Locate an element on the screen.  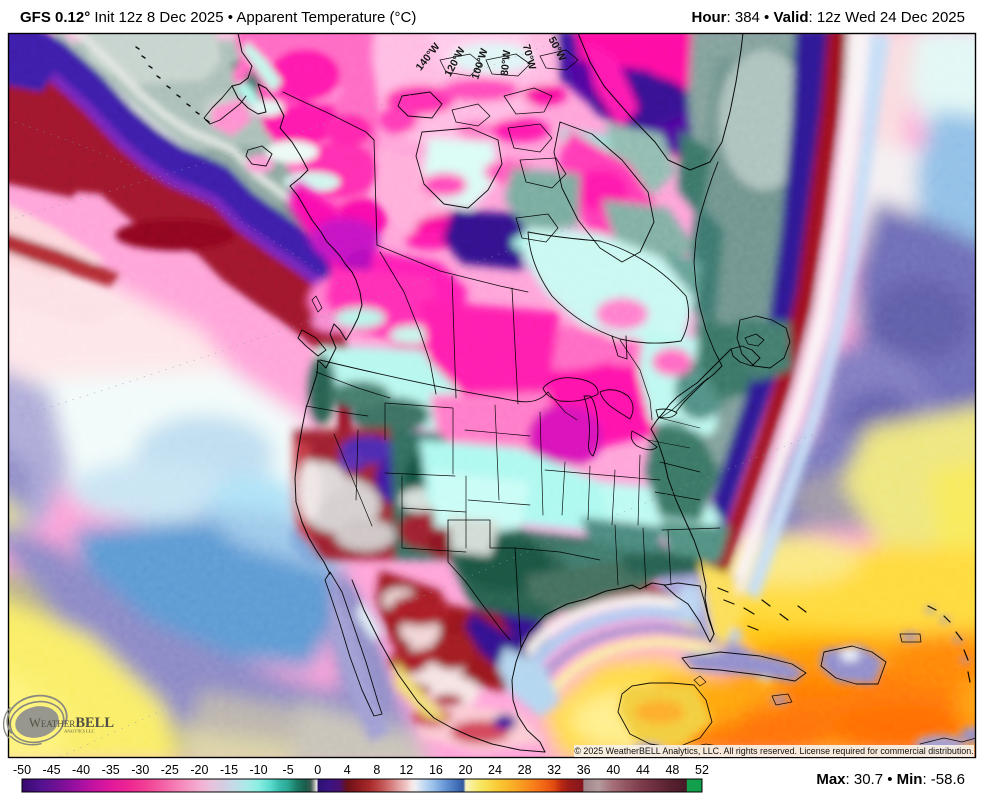
svg-text: 8 is located at coordinates (376, 770).